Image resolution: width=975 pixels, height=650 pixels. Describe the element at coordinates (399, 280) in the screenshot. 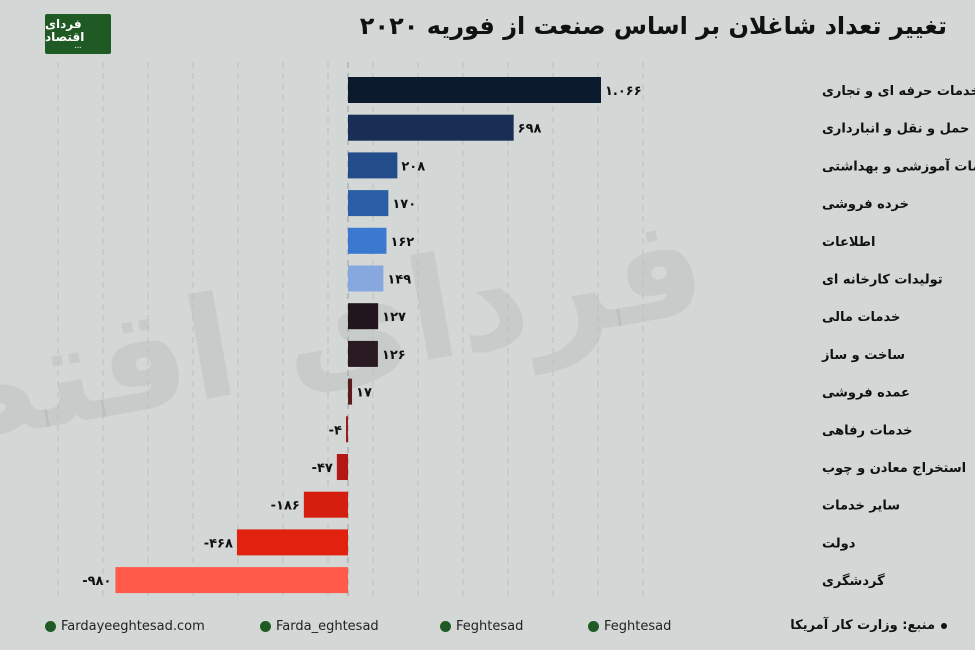

I see `data-label: ۱۴۹` at that location.